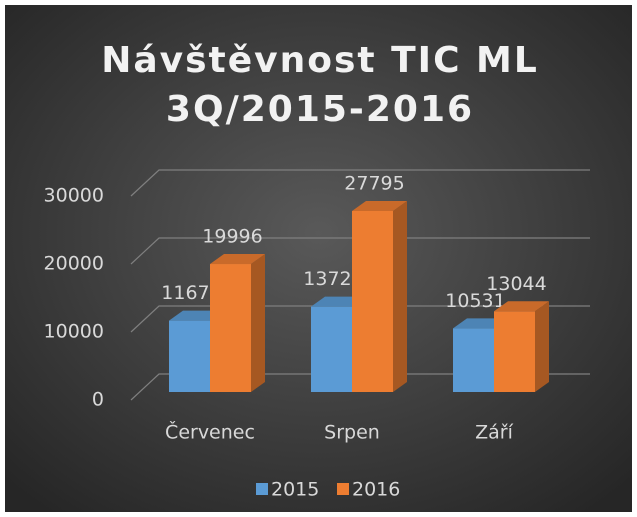 The image size is (637, 517). Describe the element at coordinates (210, 432) in the screenshot. I see `x-tick-label: Červenec` at that location.